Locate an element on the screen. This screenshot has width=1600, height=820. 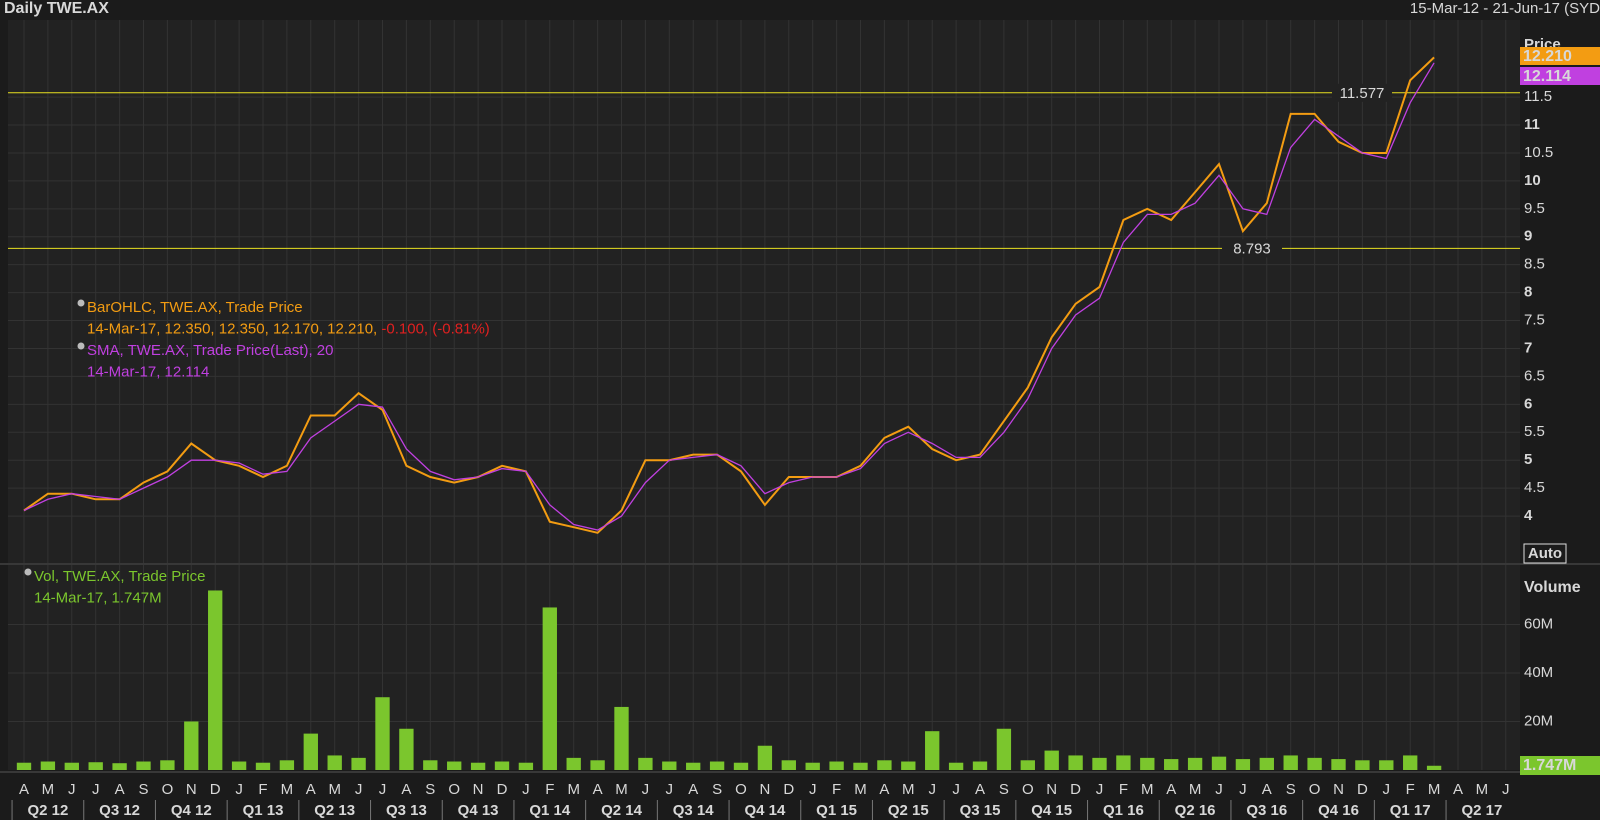
last-value-label: 12.114 is located at coordinates (1547, 76).